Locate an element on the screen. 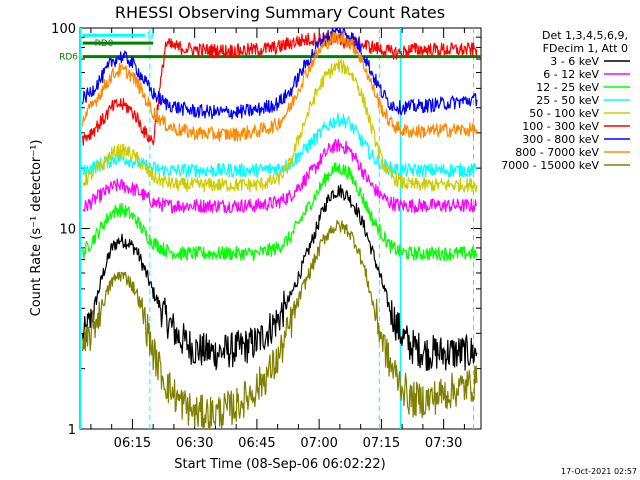 The width and height of the screenshot is (640, 480). legend-label: 6 - 12 keV is located at coordinates (571, 74).